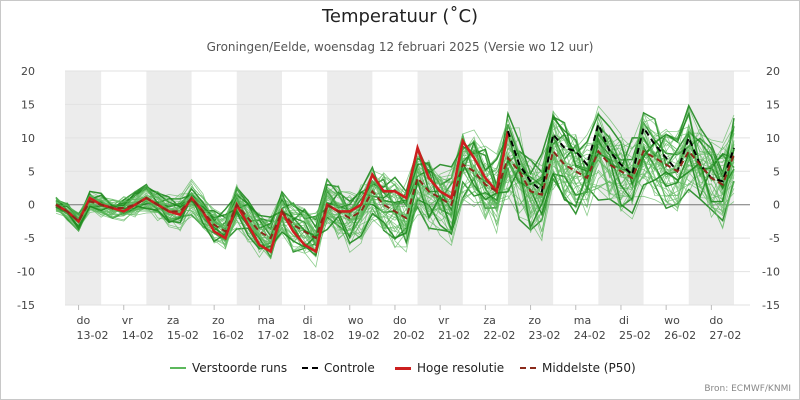 The height and width of the screenshot is (400, 800). Describe the element at coordinates (776, 205) in the screenshot. I see `y-tick-label-right: 0` at that location.